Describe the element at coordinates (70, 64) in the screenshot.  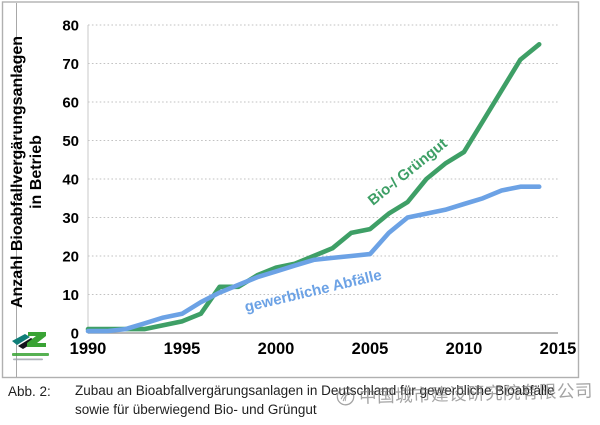
I see `y-tick-label: 70` at that location.